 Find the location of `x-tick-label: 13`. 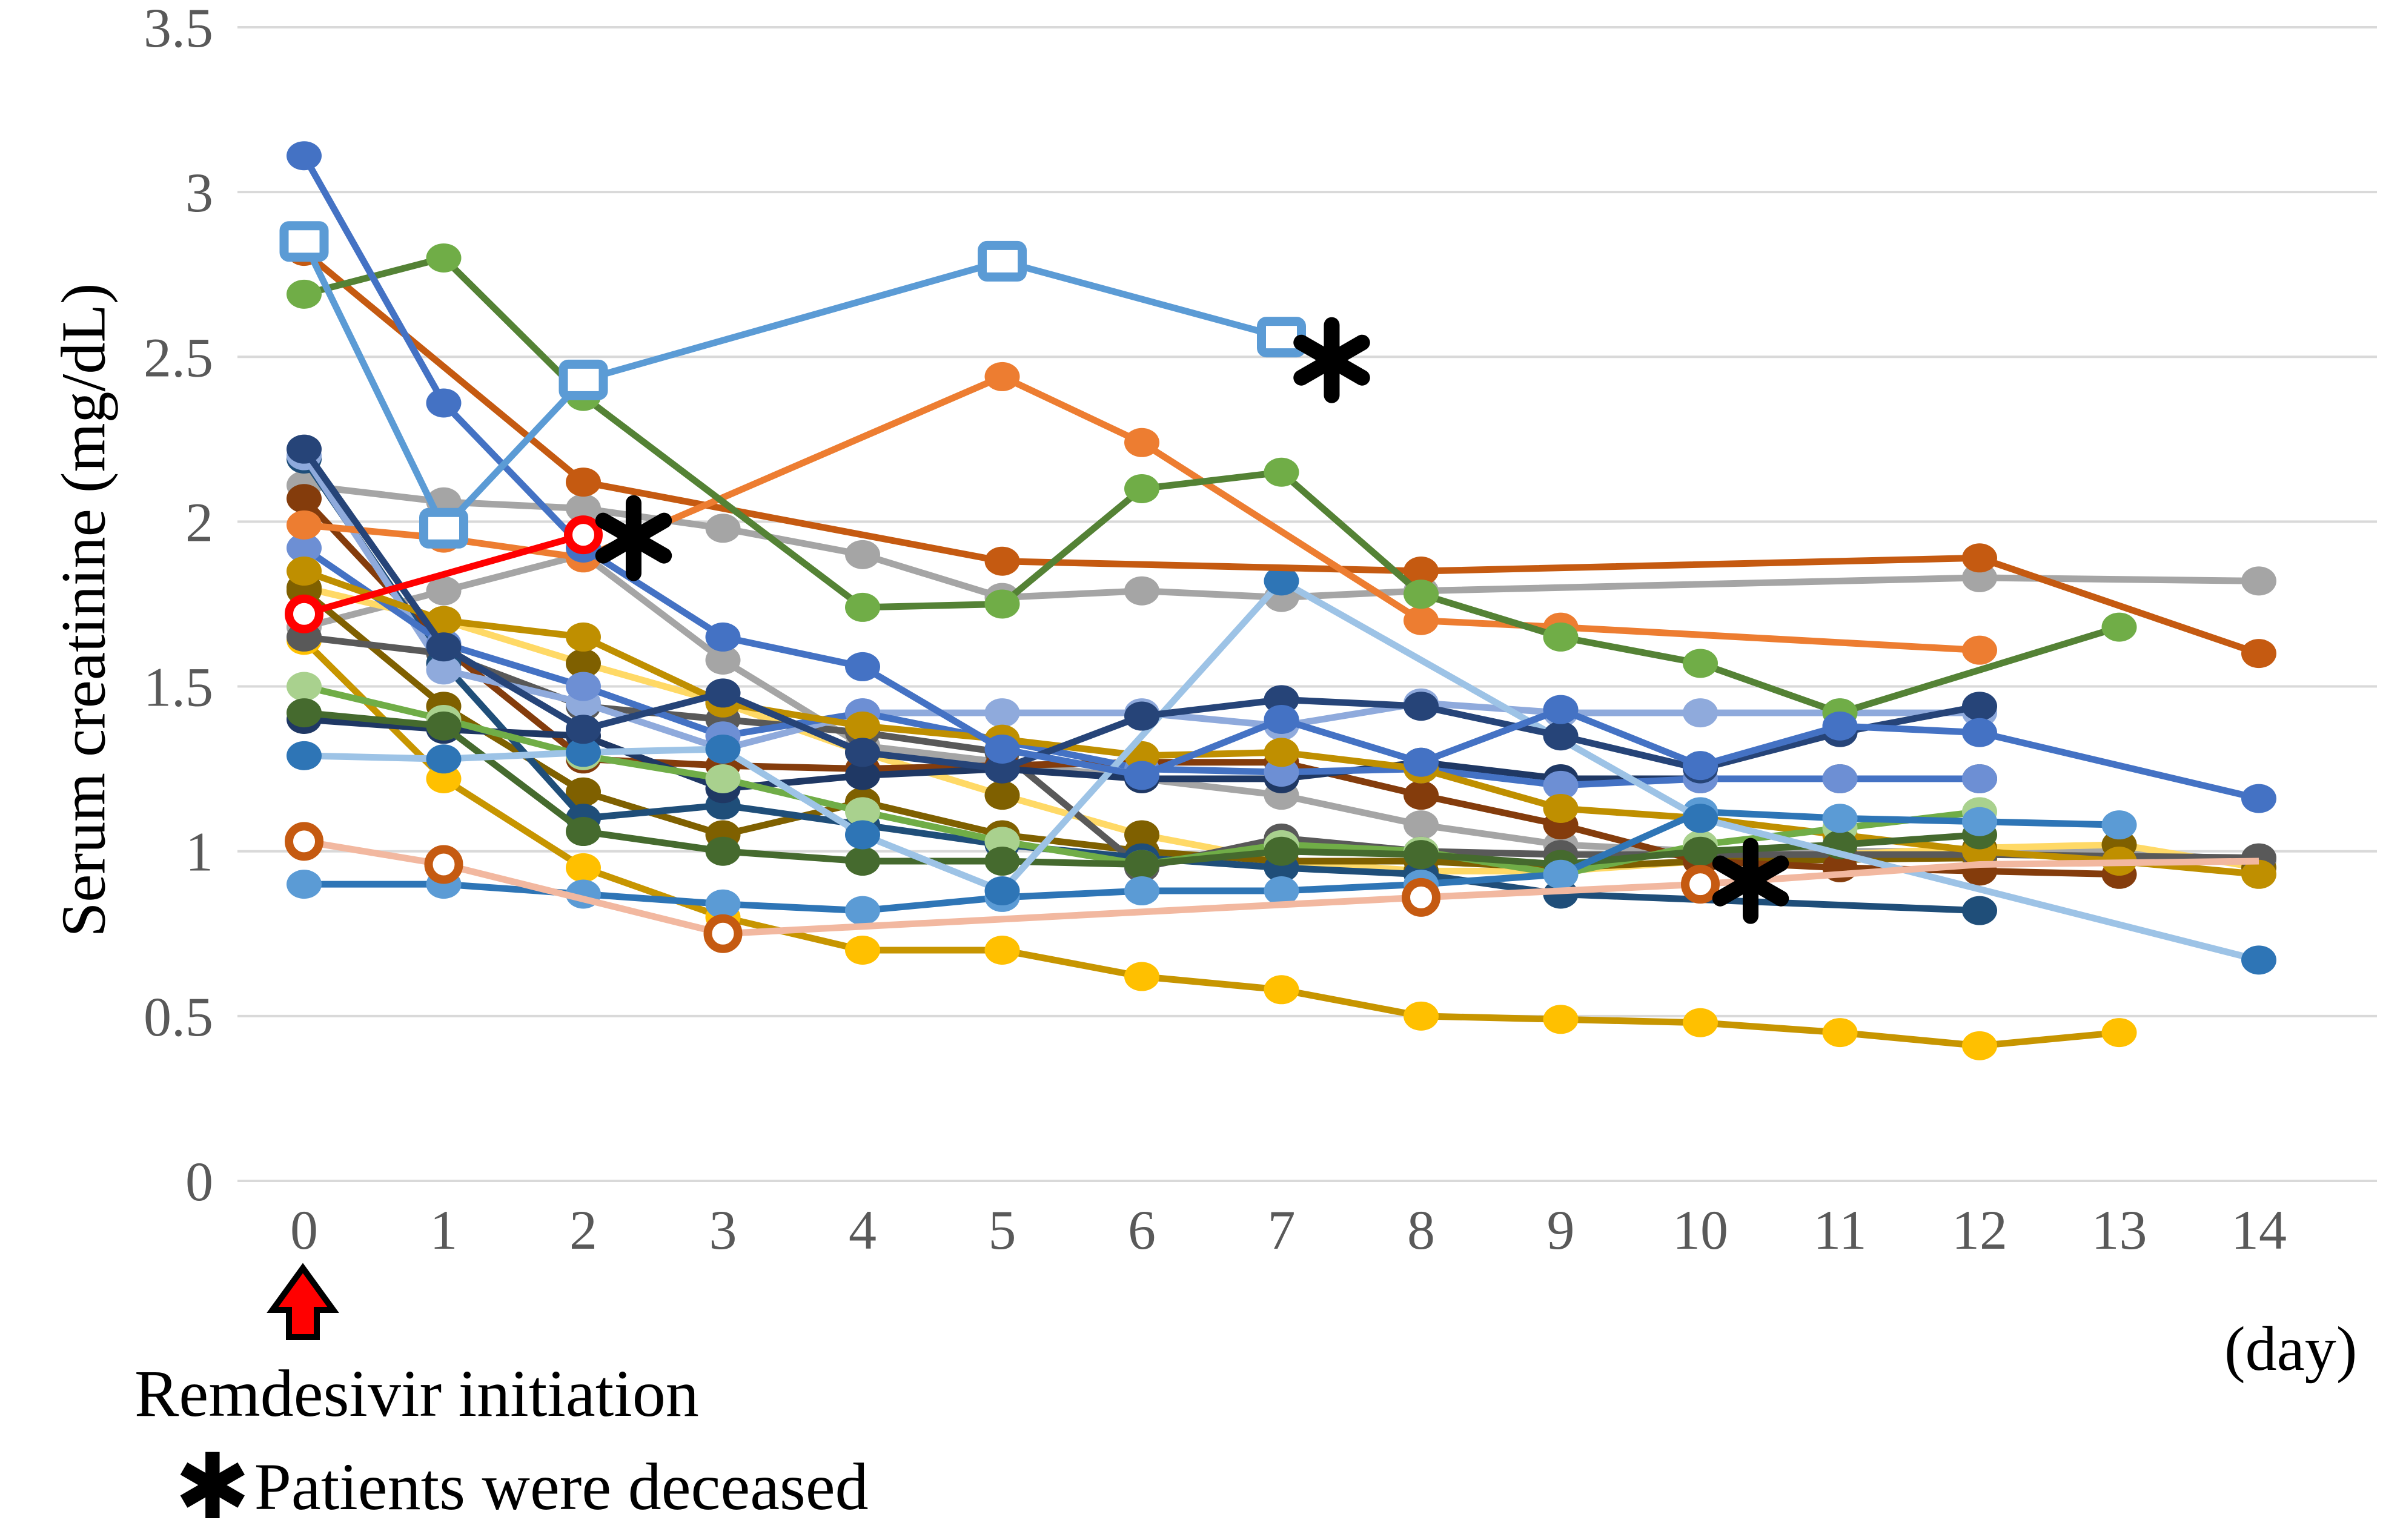

x-tick-label: 13 is located at coordinates (2119, 1230).